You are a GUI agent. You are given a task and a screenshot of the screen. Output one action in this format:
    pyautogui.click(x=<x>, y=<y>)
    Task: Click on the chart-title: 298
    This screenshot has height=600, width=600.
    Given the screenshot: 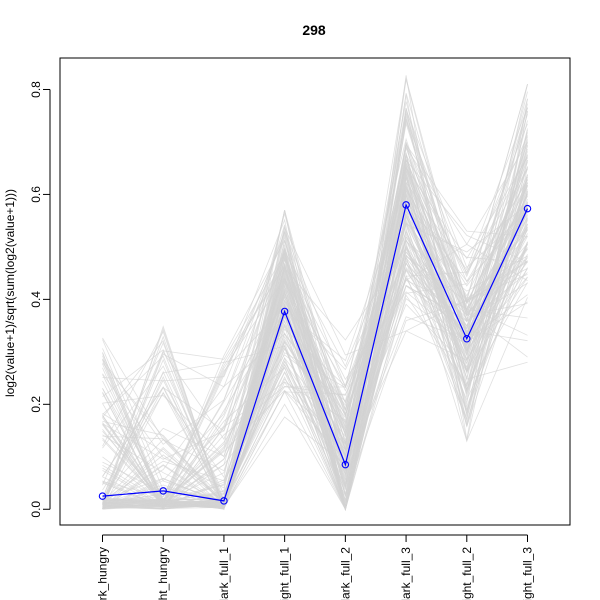 What is the action you would take?
    pyautogui.click(x=314, y=30)
    